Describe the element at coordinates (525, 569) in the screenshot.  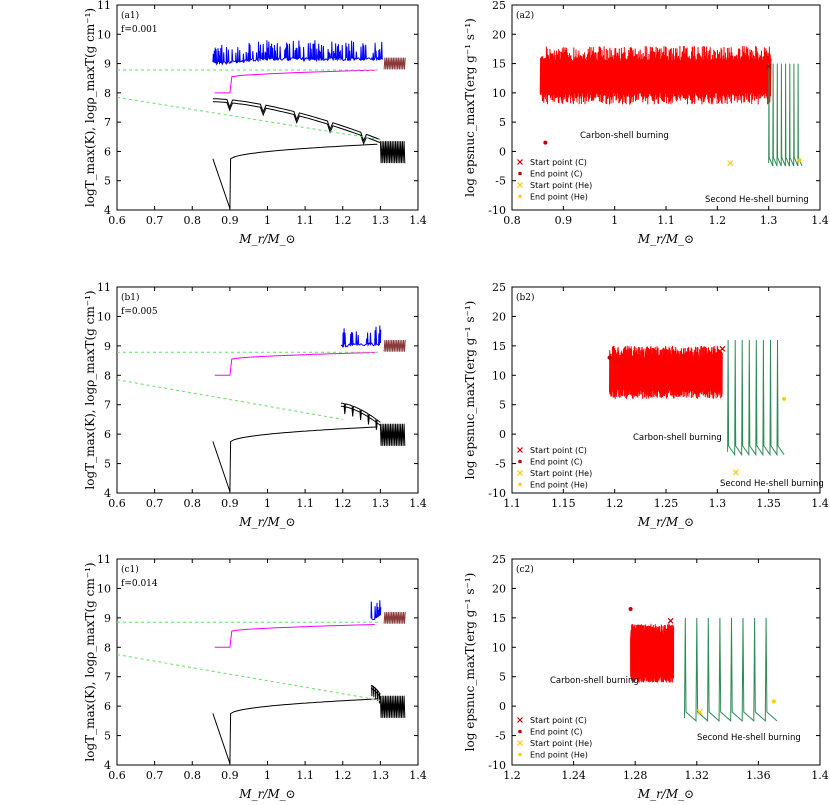
I see `panel-label: (c2)` at that location.